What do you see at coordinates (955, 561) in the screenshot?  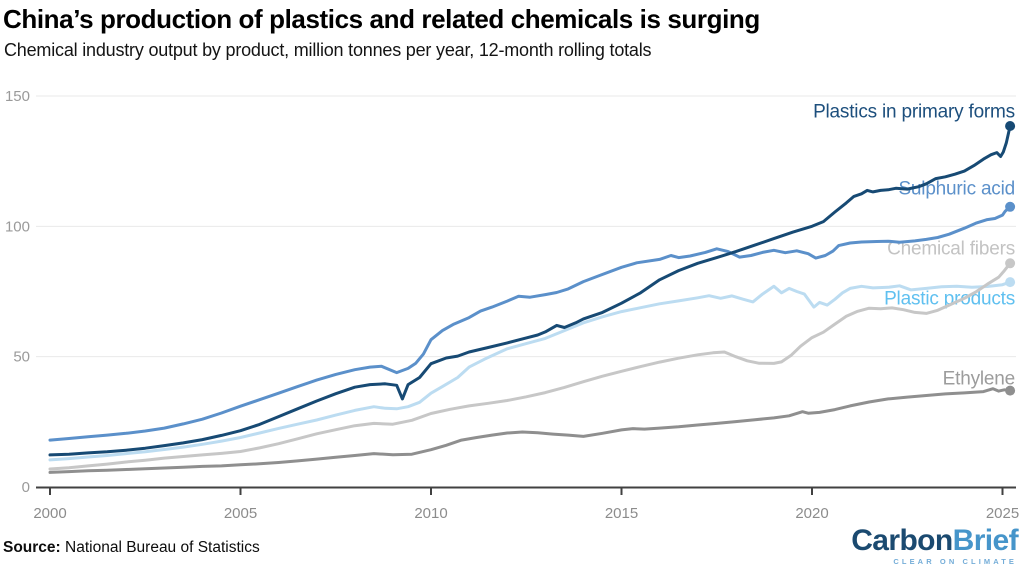 I see `logo-tagline: CLEAR ON CLIMATE` at bounding box center [955, 561].